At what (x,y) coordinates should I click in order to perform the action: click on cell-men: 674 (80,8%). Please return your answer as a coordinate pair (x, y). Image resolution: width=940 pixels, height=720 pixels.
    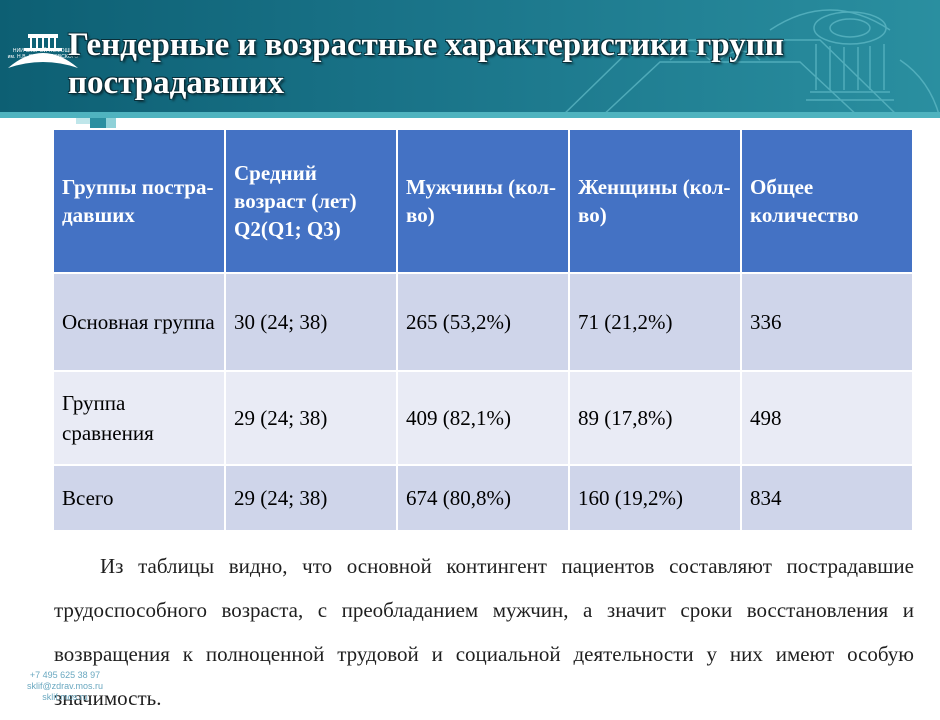
    Looking at the image, I should click on (483, 498).